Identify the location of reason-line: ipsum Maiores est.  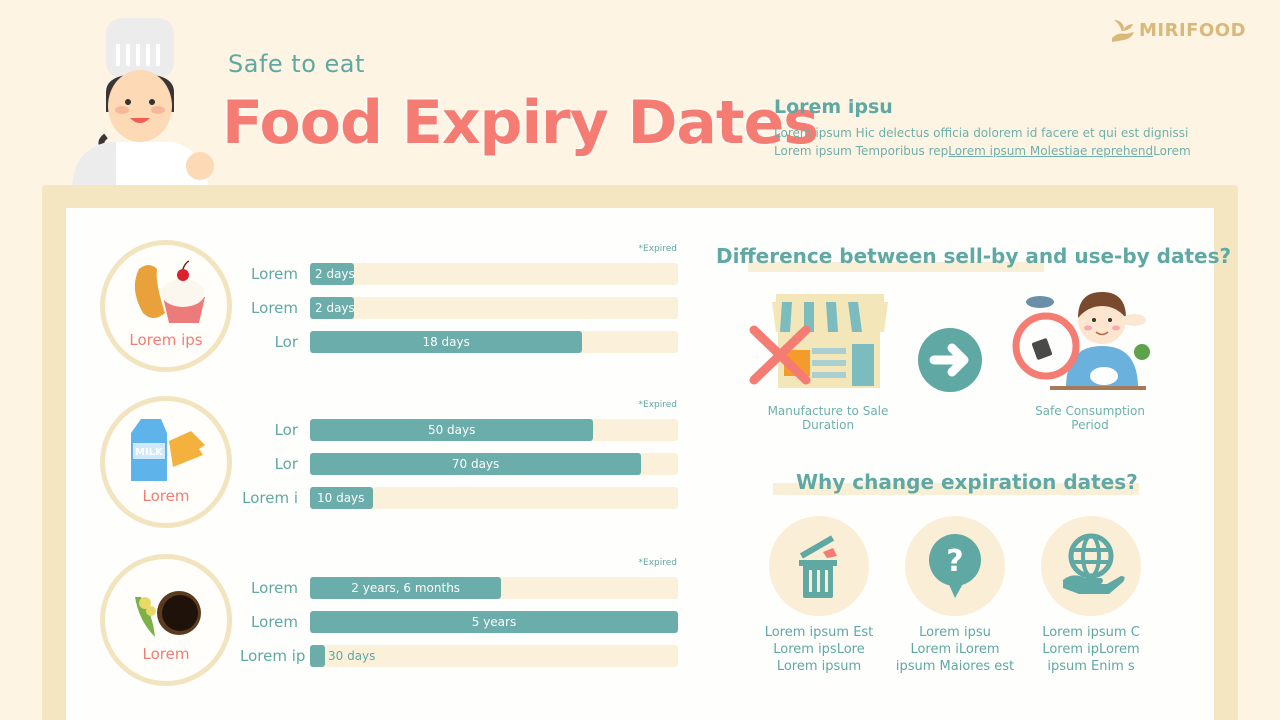
(955, 666).